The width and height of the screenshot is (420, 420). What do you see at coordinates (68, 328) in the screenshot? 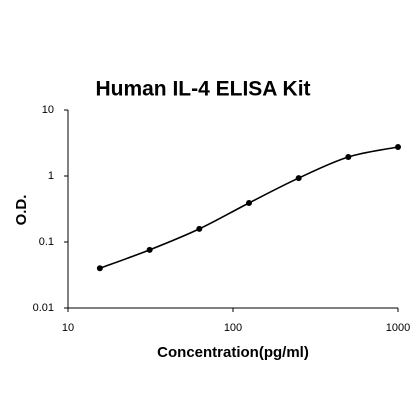
I see `x-tick-label: 10` at bounding box center [68, 328].